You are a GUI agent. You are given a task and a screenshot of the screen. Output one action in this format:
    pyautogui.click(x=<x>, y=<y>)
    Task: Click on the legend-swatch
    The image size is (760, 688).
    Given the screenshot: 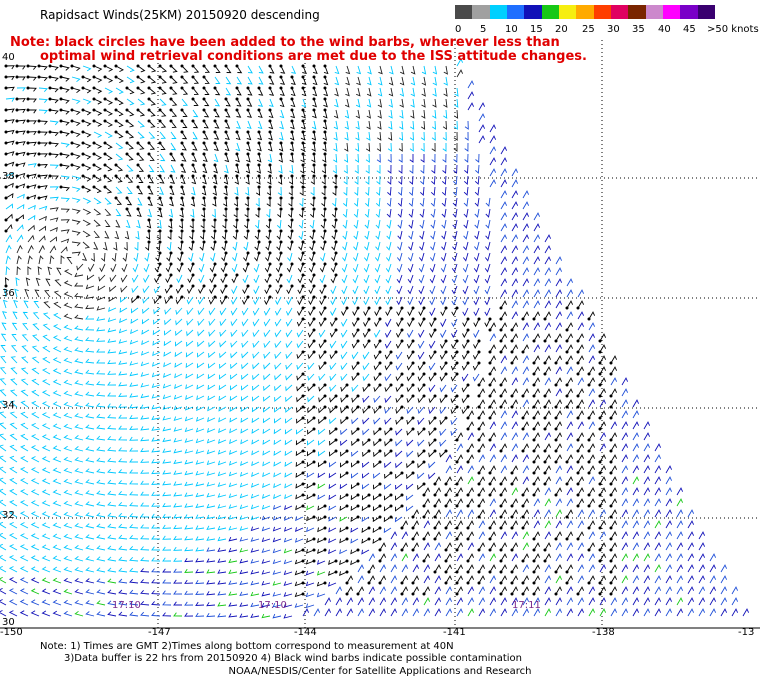 What is the action you would take?
    pyautogui.click(x=672, y=12)
    